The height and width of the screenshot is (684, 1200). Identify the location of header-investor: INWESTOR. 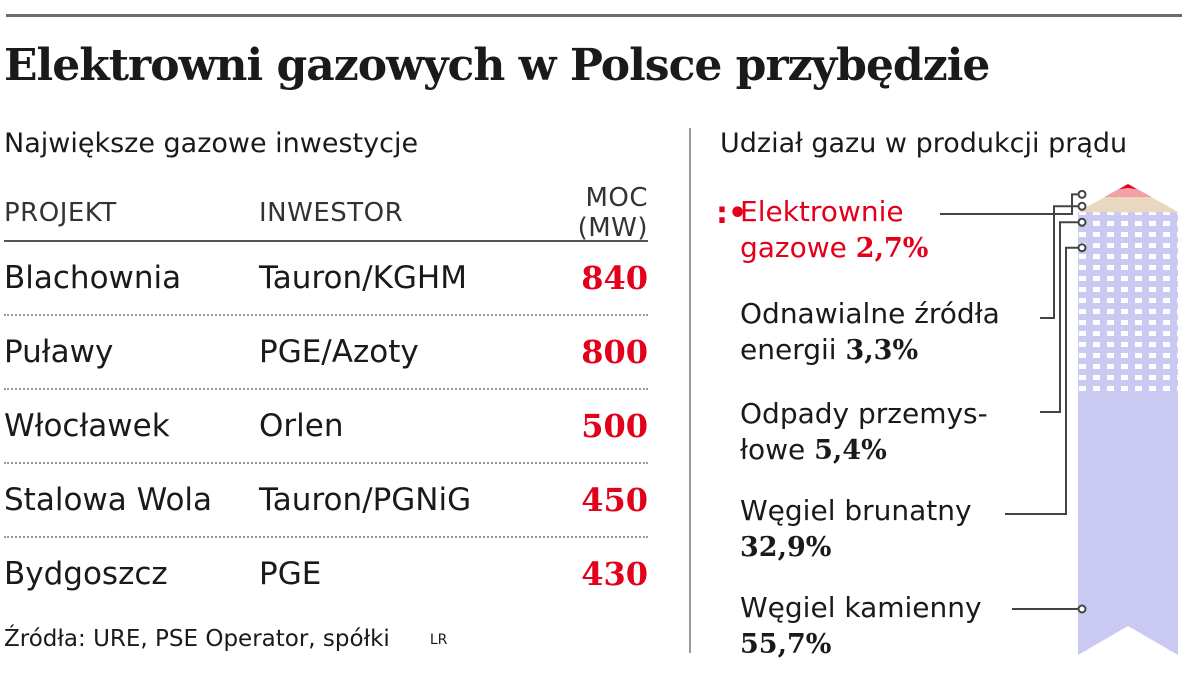
(331, 213).